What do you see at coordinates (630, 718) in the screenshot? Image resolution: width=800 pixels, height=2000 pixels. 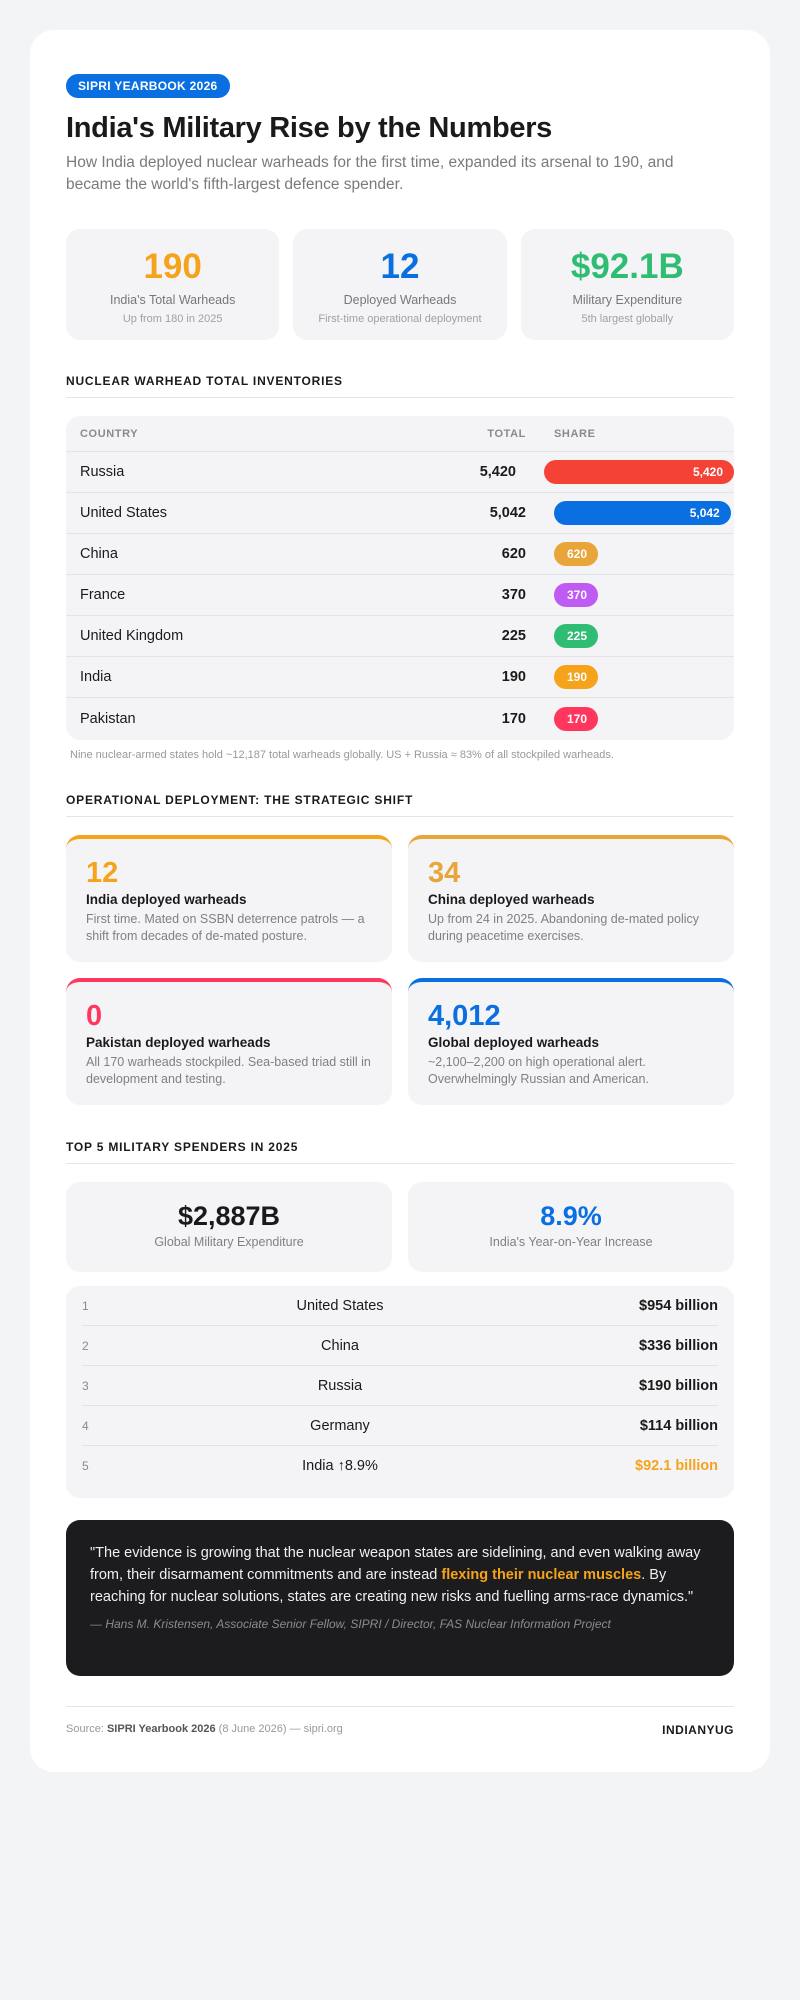 I see `row-share: 170` at bounding box center [630, 718].